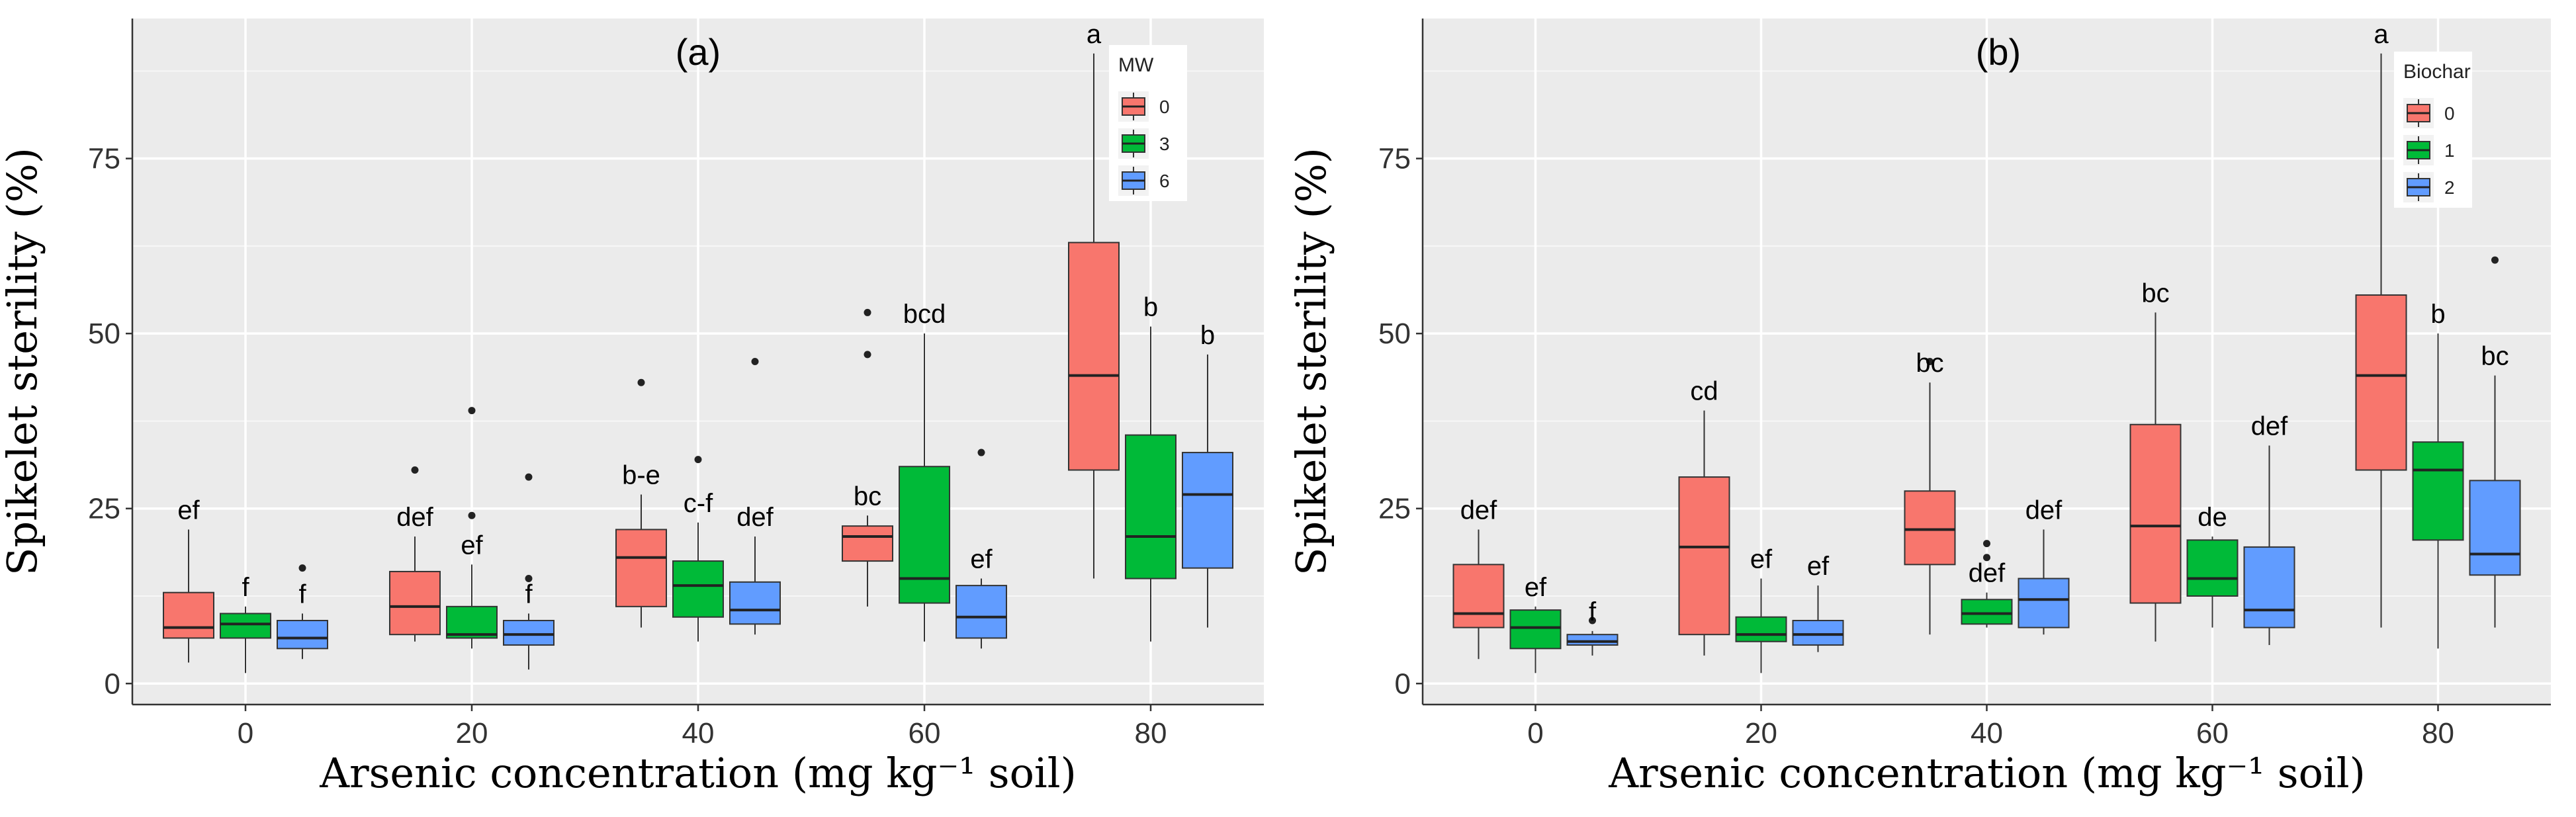  What do you see at coordinates (1151, 733) in the screenshot?
I see `x-tick-label: 80` at bounding box center [1151, 733].